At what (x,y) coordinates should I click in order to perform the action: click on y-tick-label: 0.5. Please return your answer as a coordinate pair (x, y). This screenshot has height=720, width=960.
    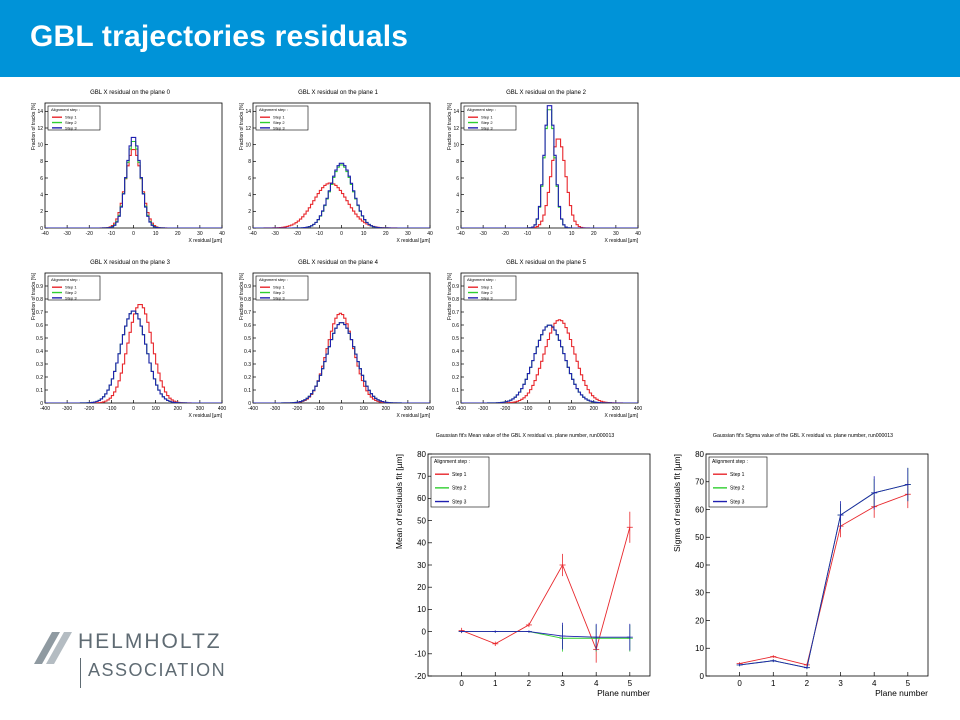
    Looking at the image, I should click on (455, 339).